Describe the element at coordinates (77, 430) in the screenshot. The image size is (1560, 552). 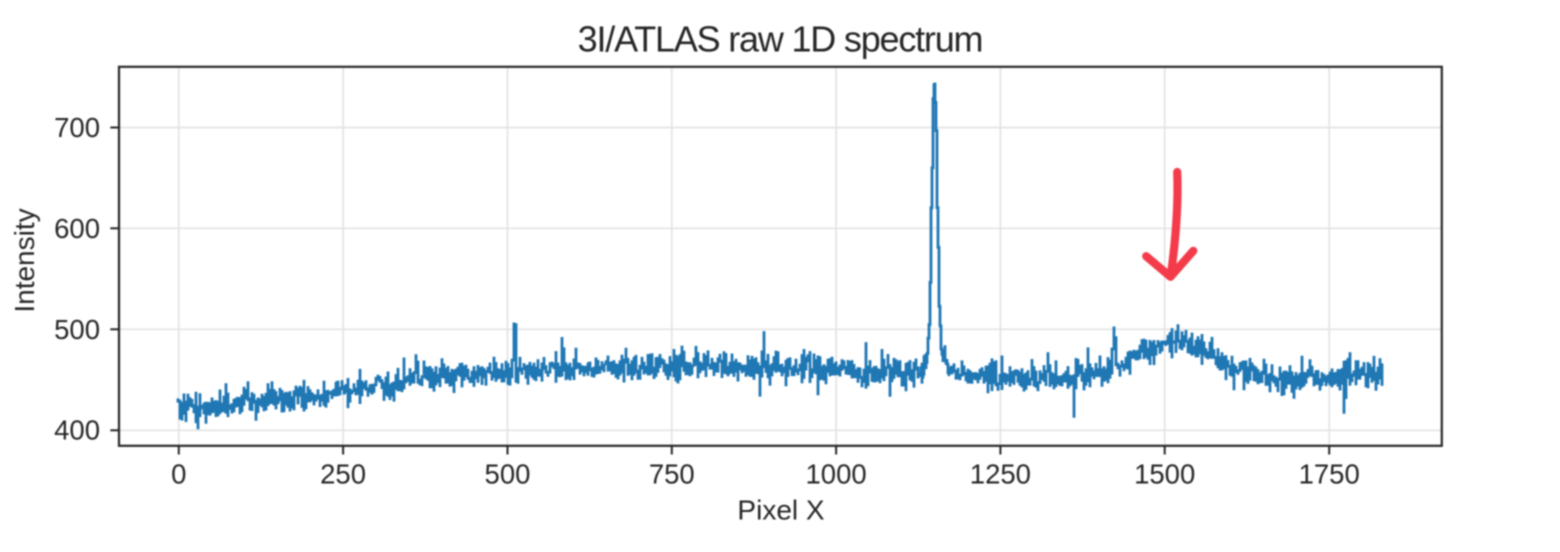
I see `svg-text: 400` at that location.